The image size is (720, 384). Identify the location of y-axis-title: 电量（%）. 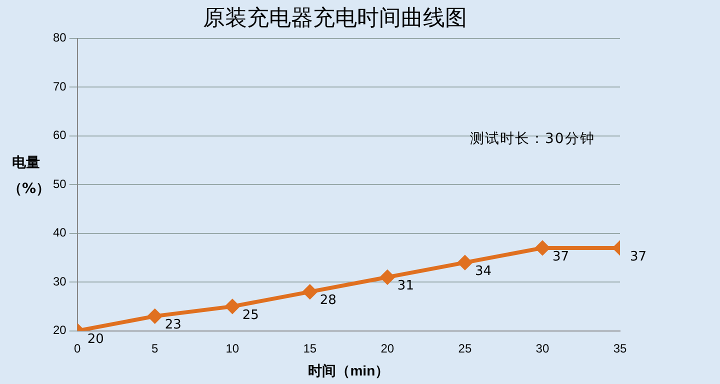
(29, 176).